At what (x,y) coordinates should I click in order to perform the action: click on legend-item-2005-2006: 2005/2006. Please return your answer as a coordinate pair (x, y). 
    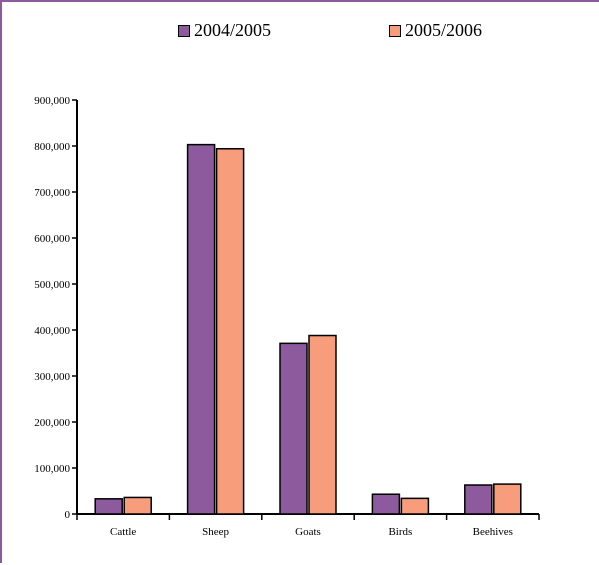
    Looking at the image, I should click on (435, 30).